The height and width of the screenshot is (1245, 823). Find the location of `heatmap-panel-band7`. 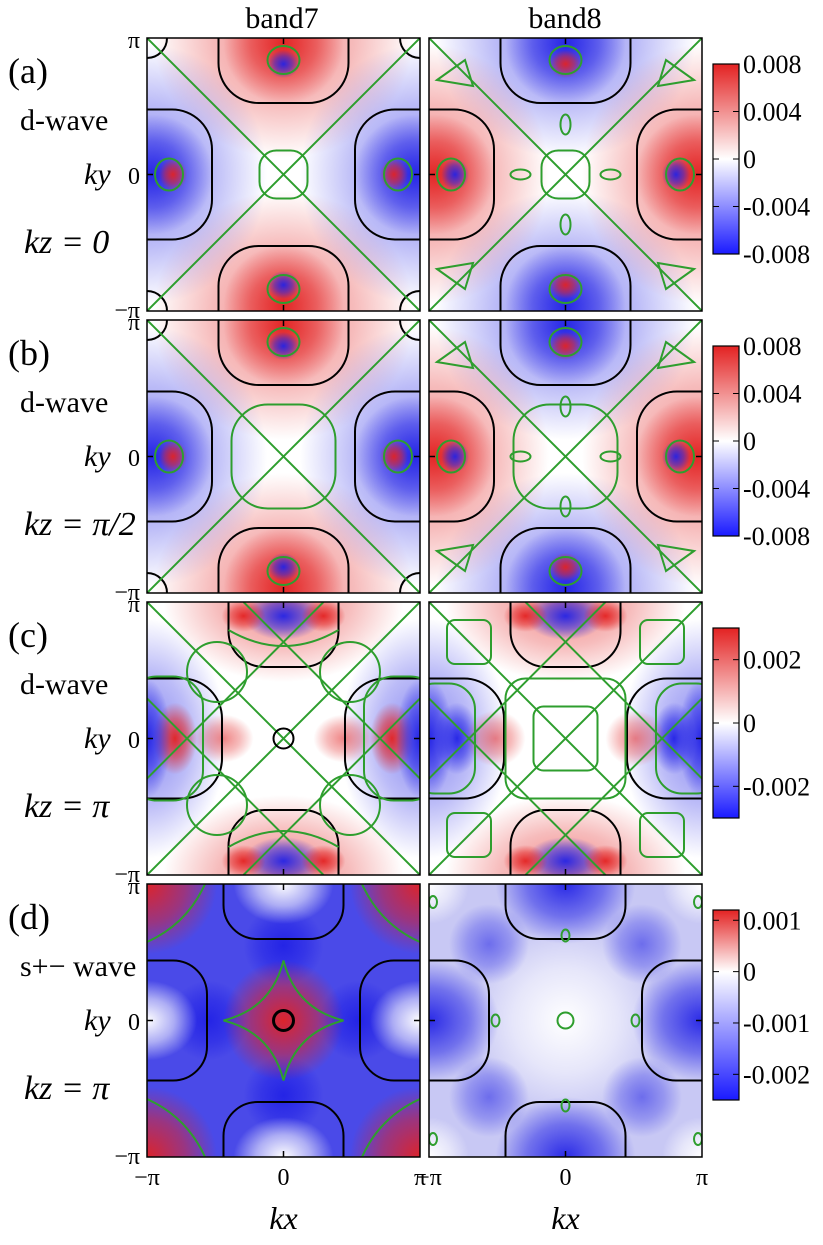

heatmap-panel-band7 is located at coordinates (283, 456).